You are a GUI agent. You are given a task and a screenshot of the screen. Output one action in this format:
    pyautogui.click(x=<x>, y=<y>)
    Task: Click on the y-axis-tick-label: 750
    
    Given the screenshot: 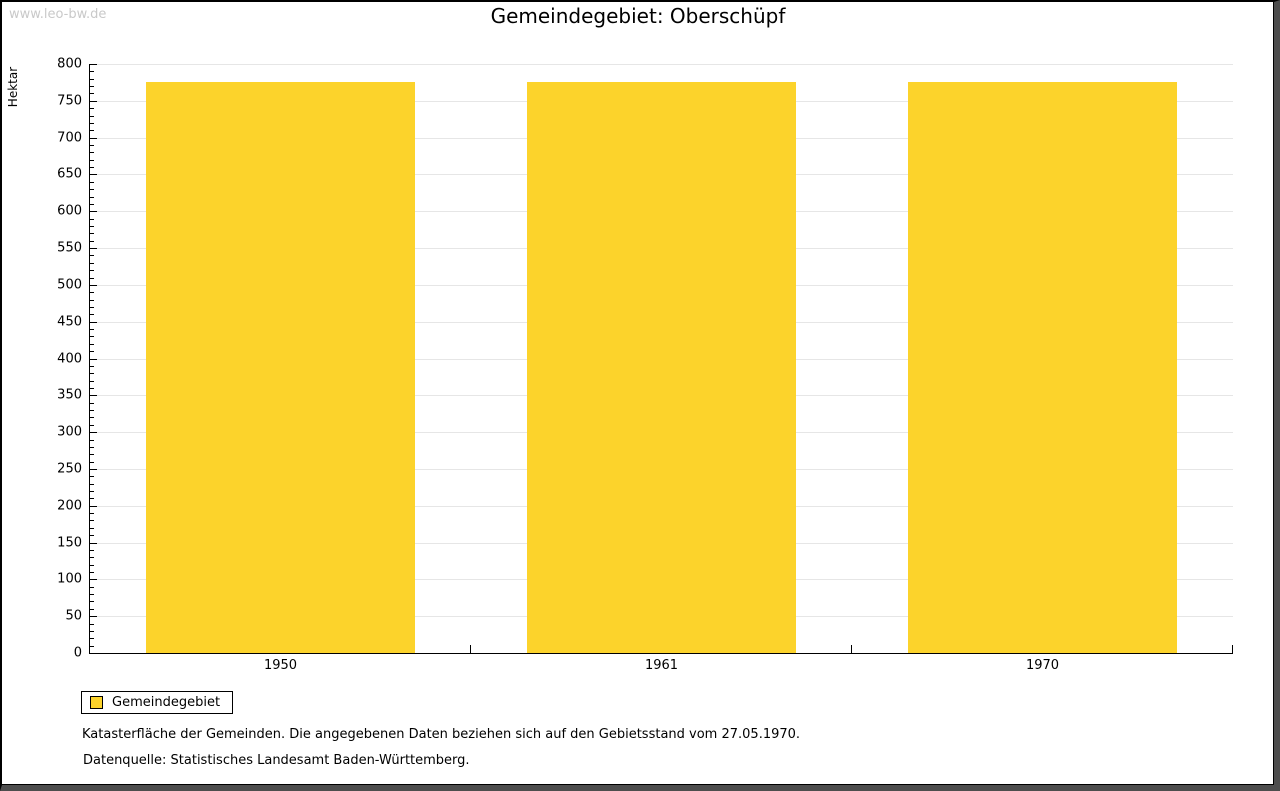 What is the action you would take?
    pyautogui.click(x=69, y=101)
    